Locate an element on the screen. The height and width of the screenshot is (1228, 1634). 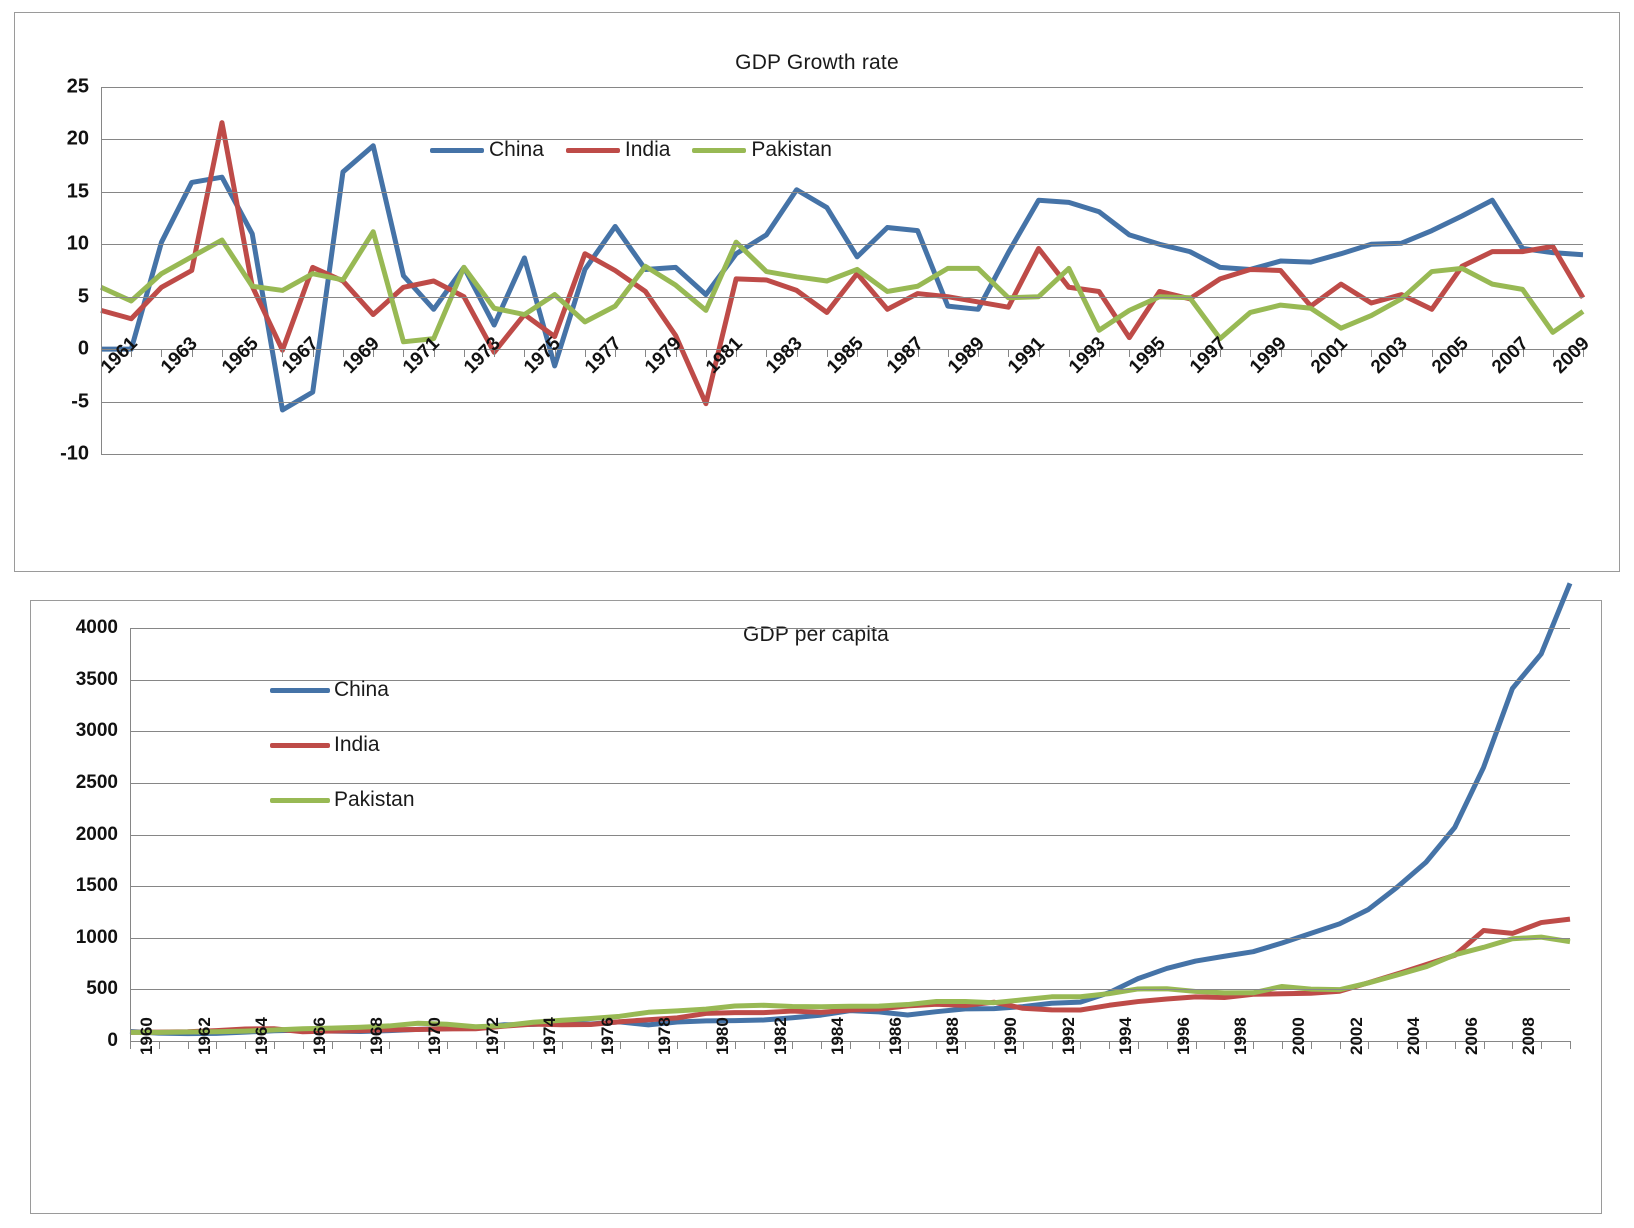
x-axis-label: 1974 is located at coordinates (550, 1036).